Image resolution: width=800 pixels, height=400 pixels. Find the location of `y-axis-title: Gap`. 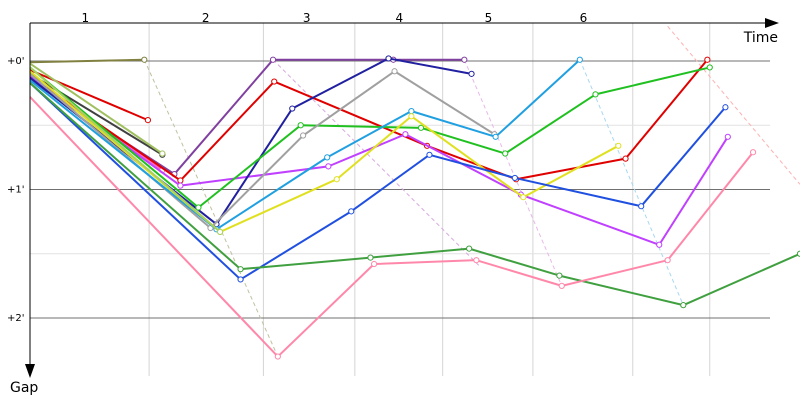

y-axis-title: Gap is located at coordinates (24, 388).